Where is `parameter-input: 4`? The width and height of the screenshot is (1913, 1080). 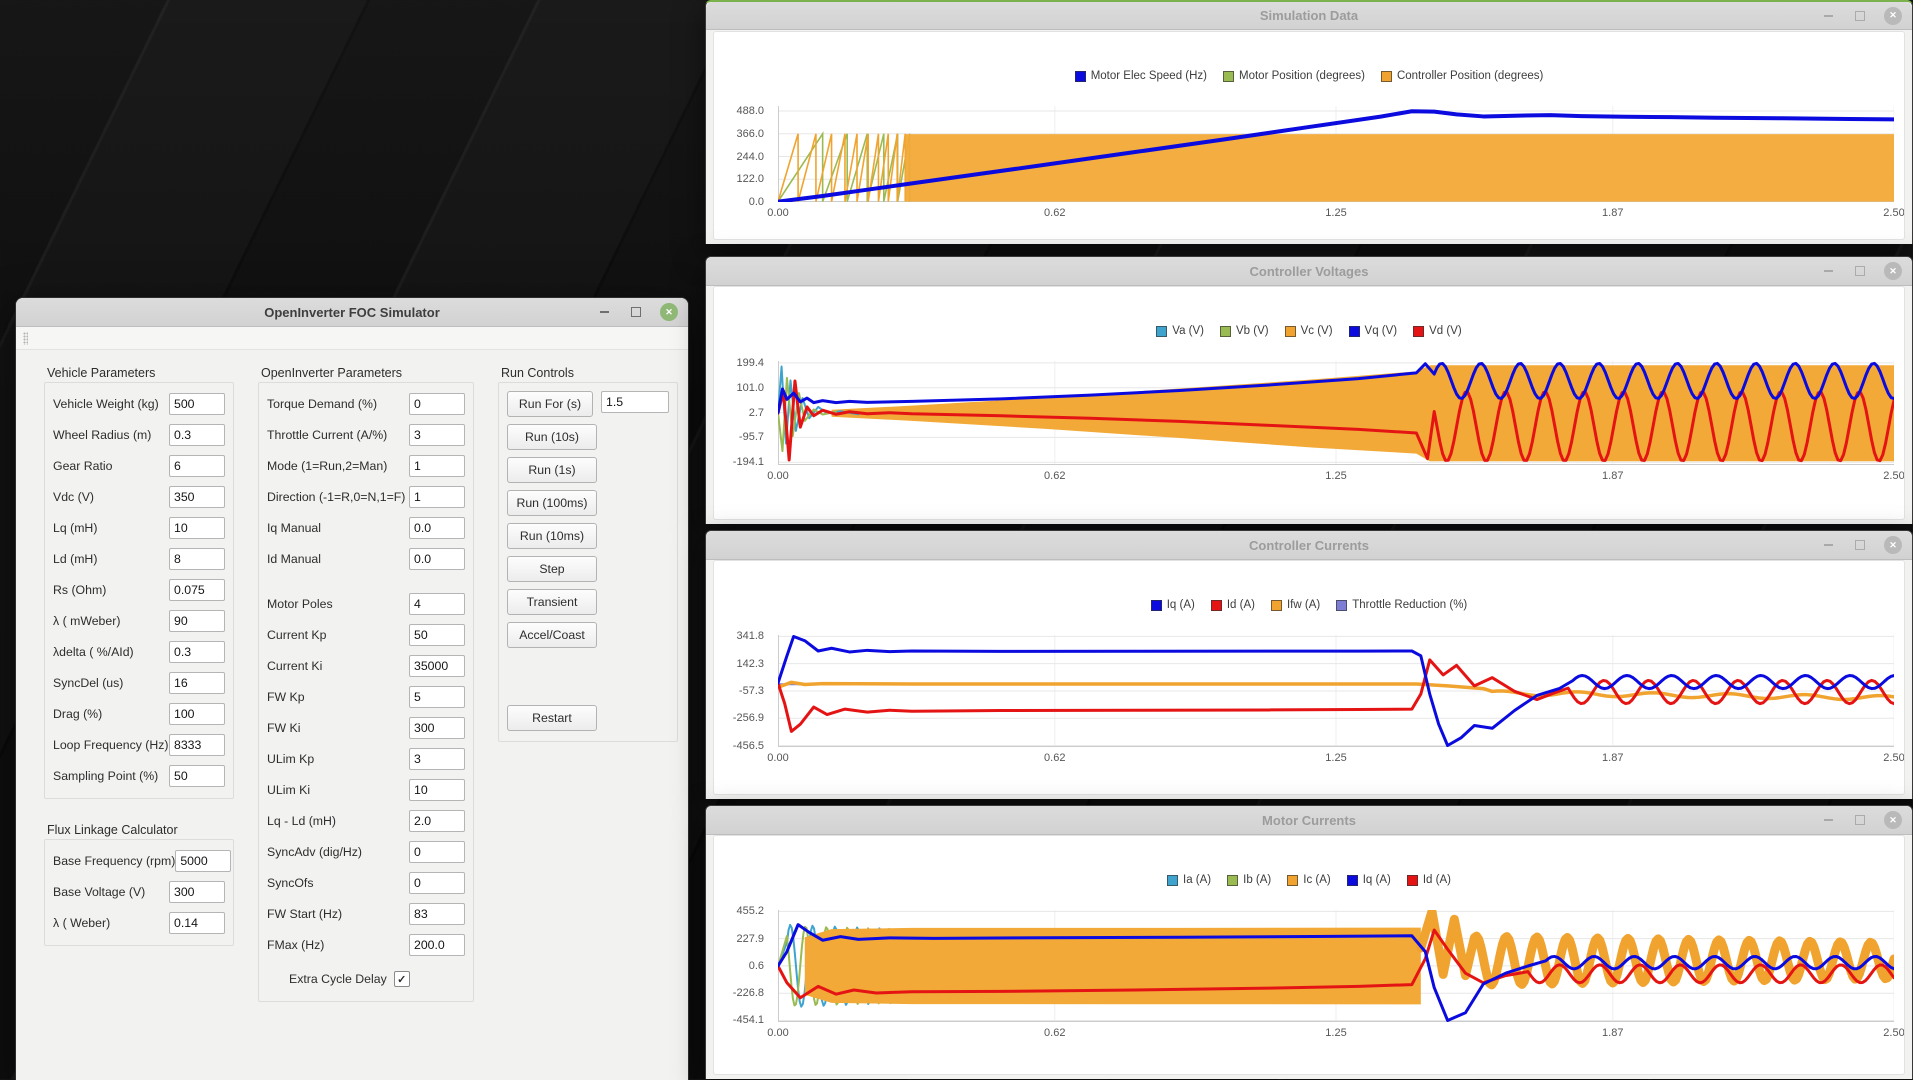
parameter-input: 4 is located at coordinates (437, 603).